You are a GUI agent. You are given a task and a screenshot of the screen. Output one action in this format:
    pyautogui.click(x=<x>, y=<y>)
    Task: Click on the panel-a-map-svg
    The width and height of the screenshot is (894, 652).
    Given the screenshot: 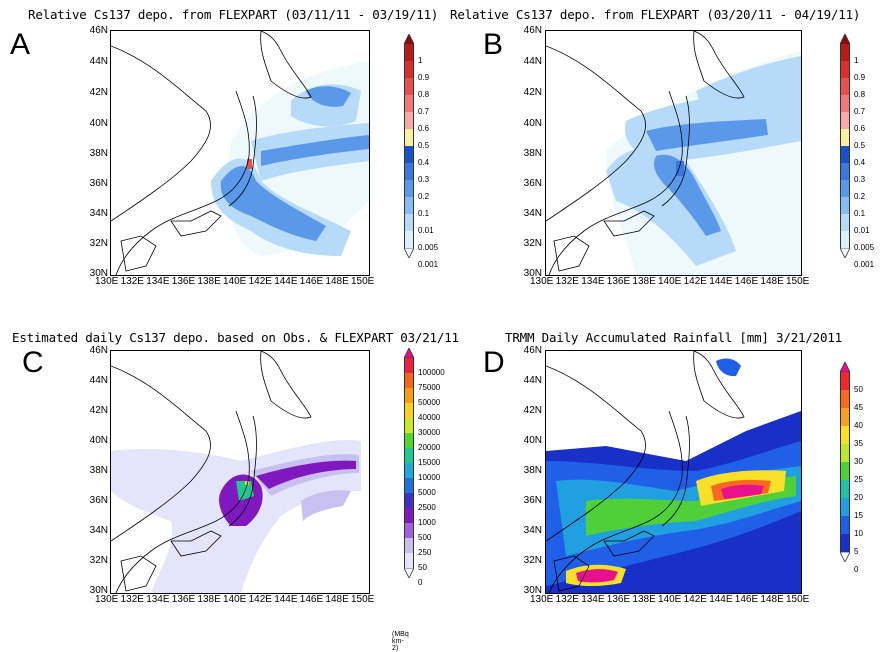 What is the action you would take?
    pyautogui.click(x=240, y=153)
    